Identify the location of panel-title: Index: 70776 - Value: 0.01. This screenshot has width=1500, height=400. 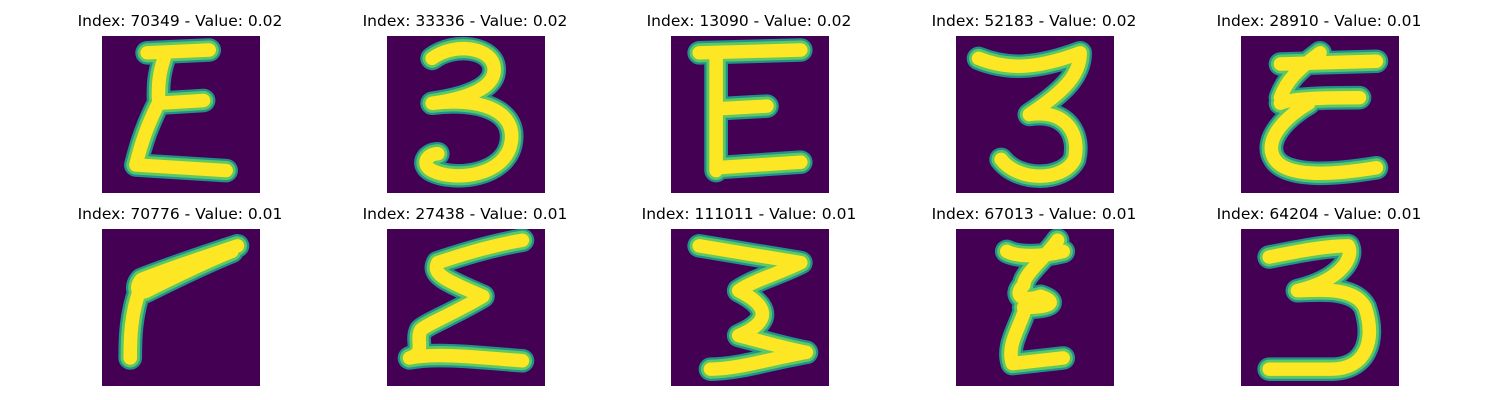
(180, 214).